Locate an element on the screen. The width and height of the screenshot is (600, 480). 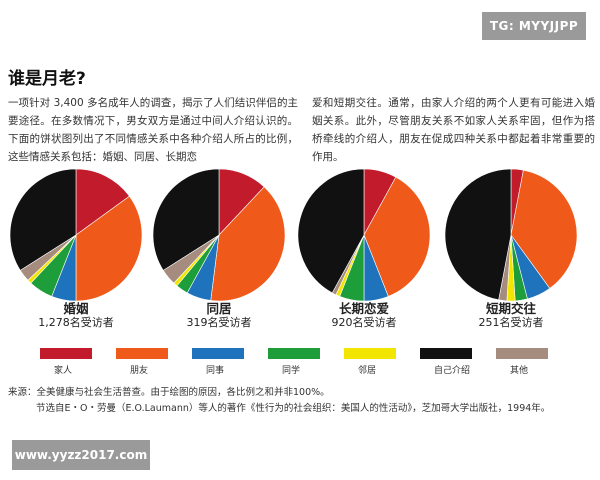
pie-label-marriage: 婚姻 1,278名受访者 is located at coordinates (76, 316).